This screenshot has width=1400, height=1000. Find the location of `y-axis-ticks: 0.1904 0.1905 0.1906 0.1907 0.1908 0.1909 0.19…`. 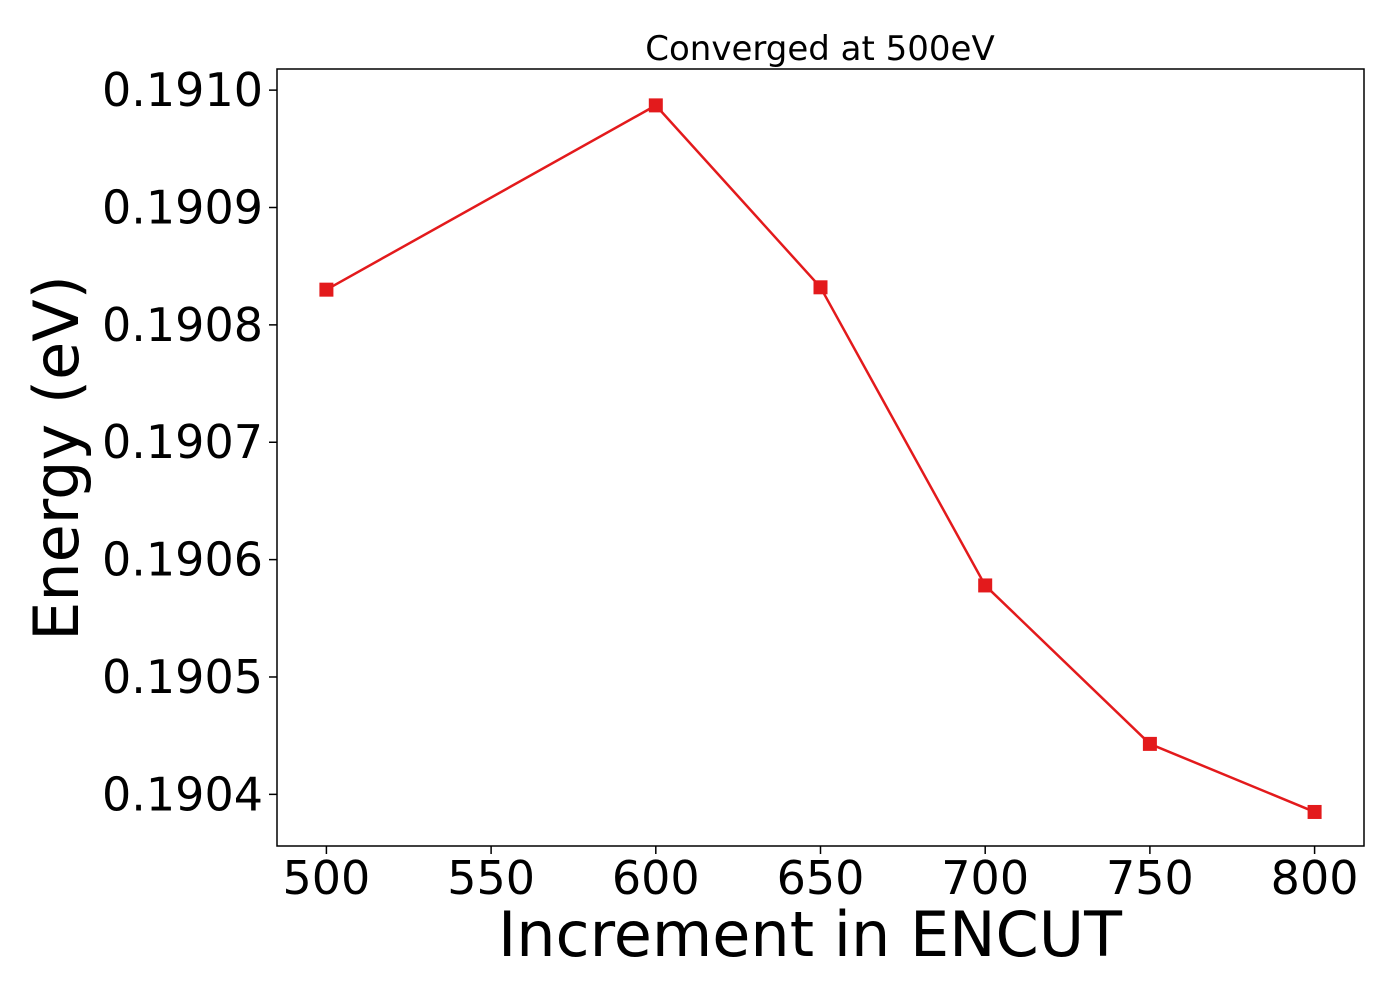

y-axis-ticks: 0.1904 0.1905 0.1906 0.1907 0.1908 0.1909 0.19… is located at coordinates (189, 442).